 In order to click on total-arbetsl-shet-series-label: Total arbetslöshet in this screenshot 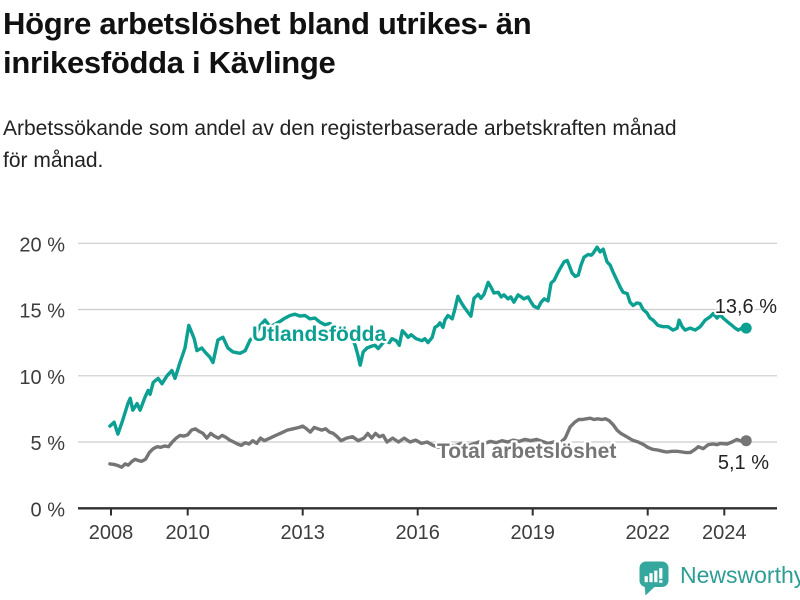, I will do `click(526, 451)`.